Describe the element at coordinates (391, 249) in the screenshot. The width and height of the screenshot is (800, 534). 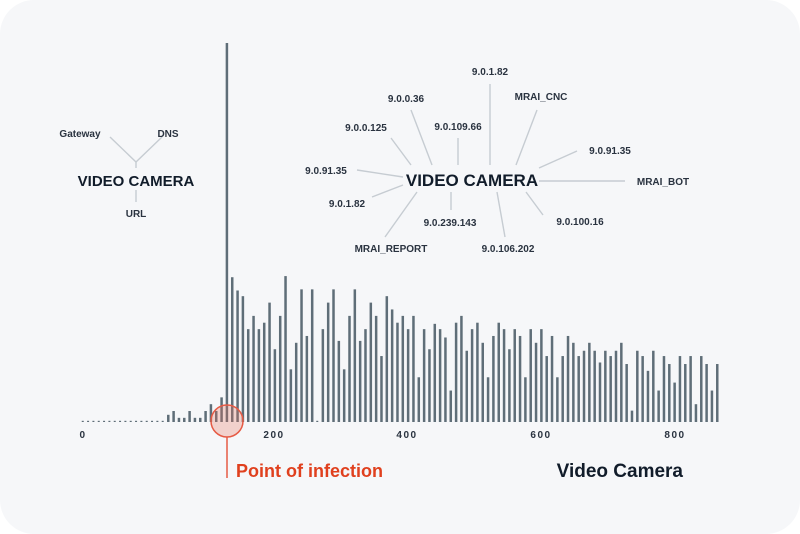
I see `network-node-label: MRAI_REPORT` at that location.